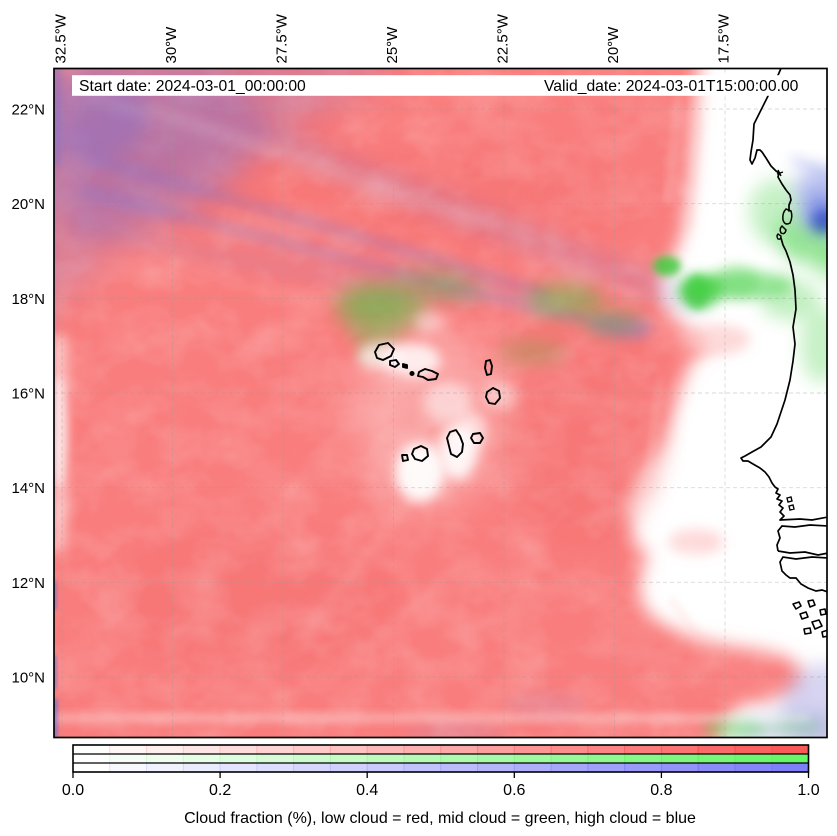  What do you see at coordinates (392, 45) in the screenshot?
I see `svg-text: 25°W` at bounding box center [392, 45].